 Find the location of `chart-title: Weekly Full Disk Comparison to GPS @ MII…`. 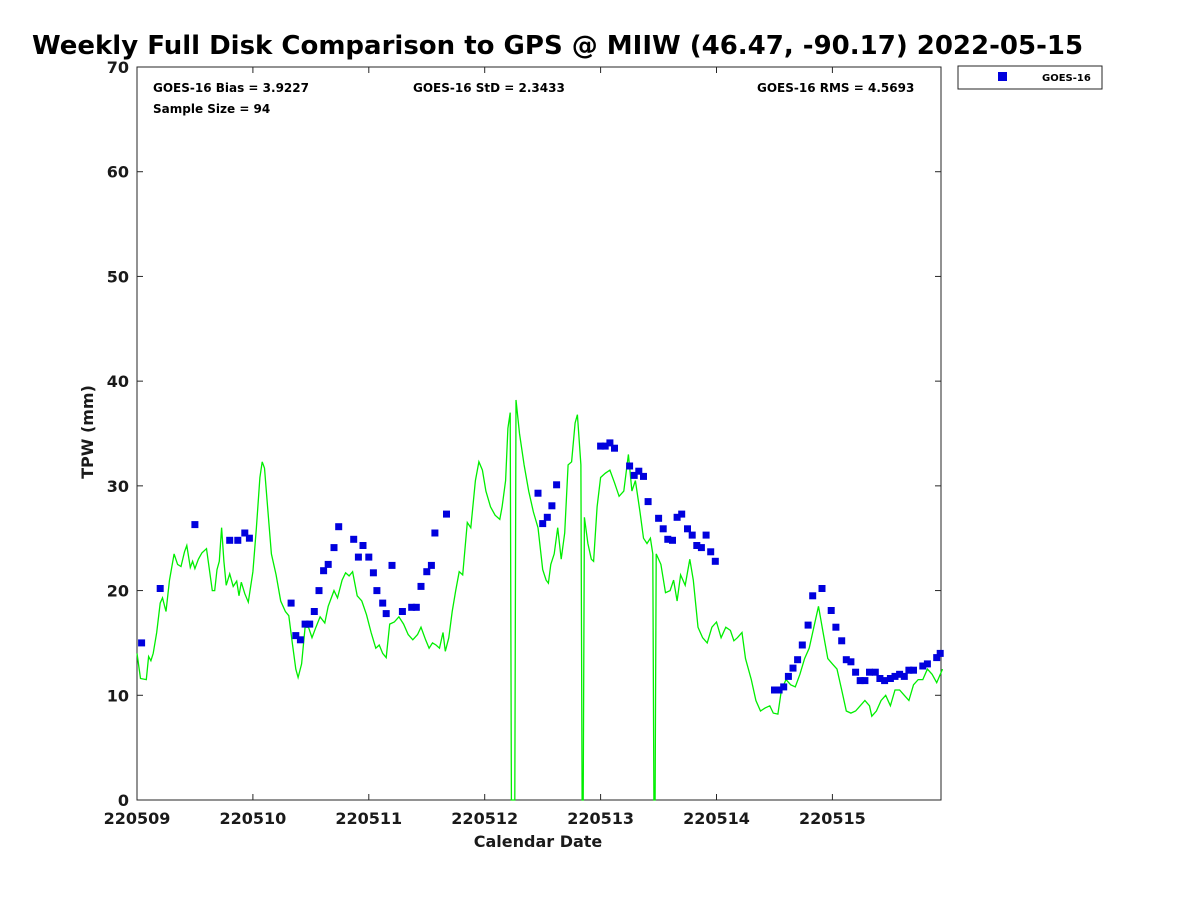

chart-title: Weekly Full Disk Comparison to GPS @ MII… is located at coordinates (557, 46).